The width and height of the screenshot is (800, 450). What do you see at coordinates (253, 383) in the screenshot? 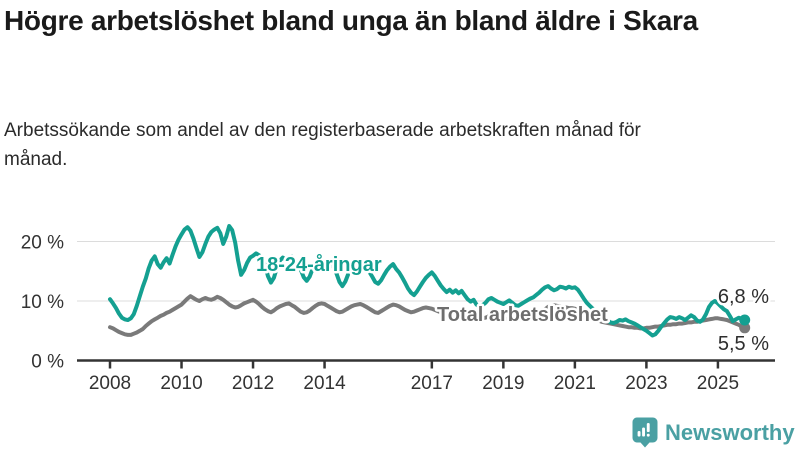
I see `x-axis-label: 2012` at bounding box center [253, 383].